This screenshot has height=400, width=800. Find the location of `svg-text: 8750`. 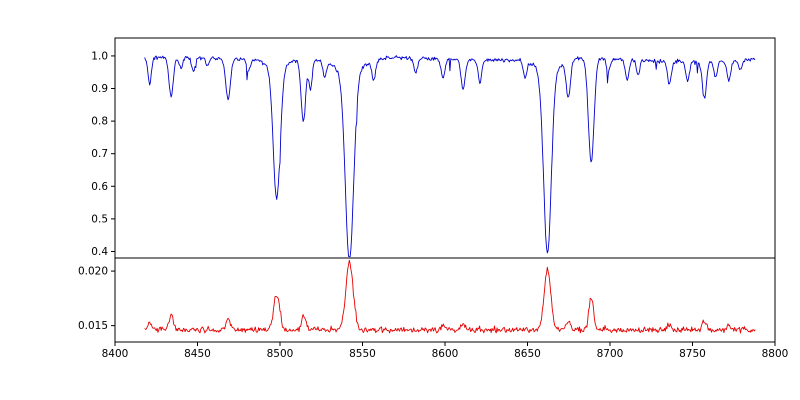

svg-text: 8750 is located at coordinates (692, 354).